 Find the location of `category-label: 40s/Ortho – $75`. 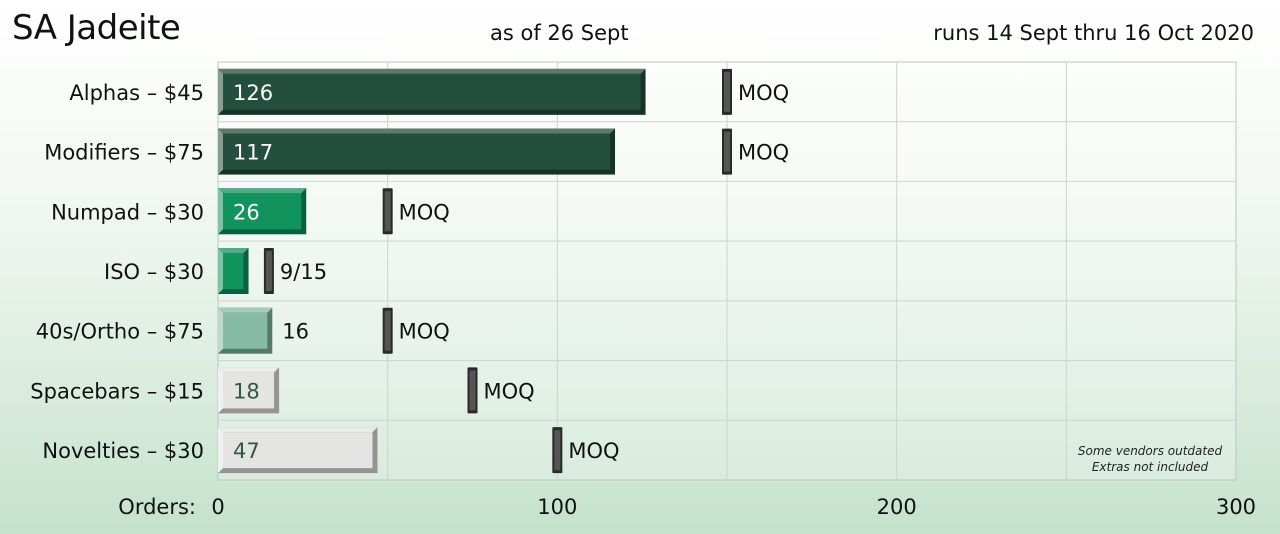

category-label: 40s/Ortho – $75 is located at coordinates (120, 332).